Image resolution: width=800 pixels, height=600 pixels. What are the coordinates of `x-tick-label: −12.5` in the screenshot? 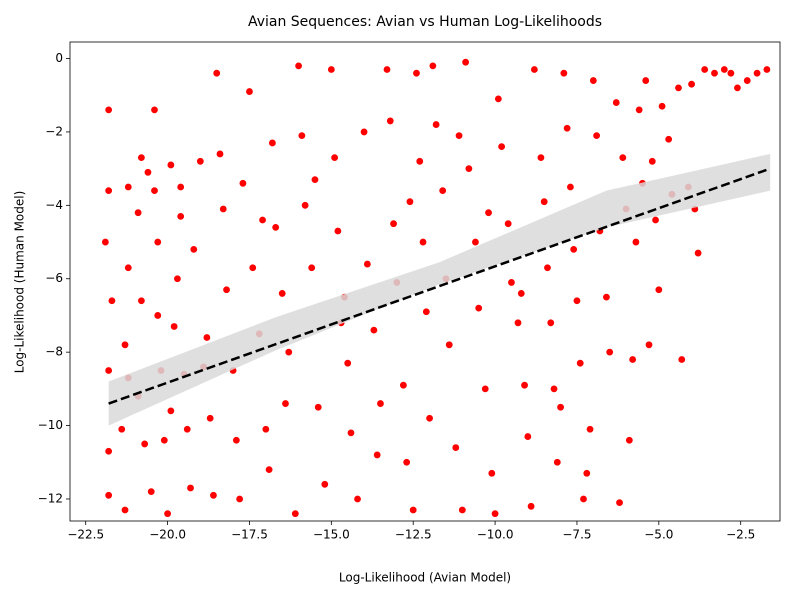 It's located at (413, 535).